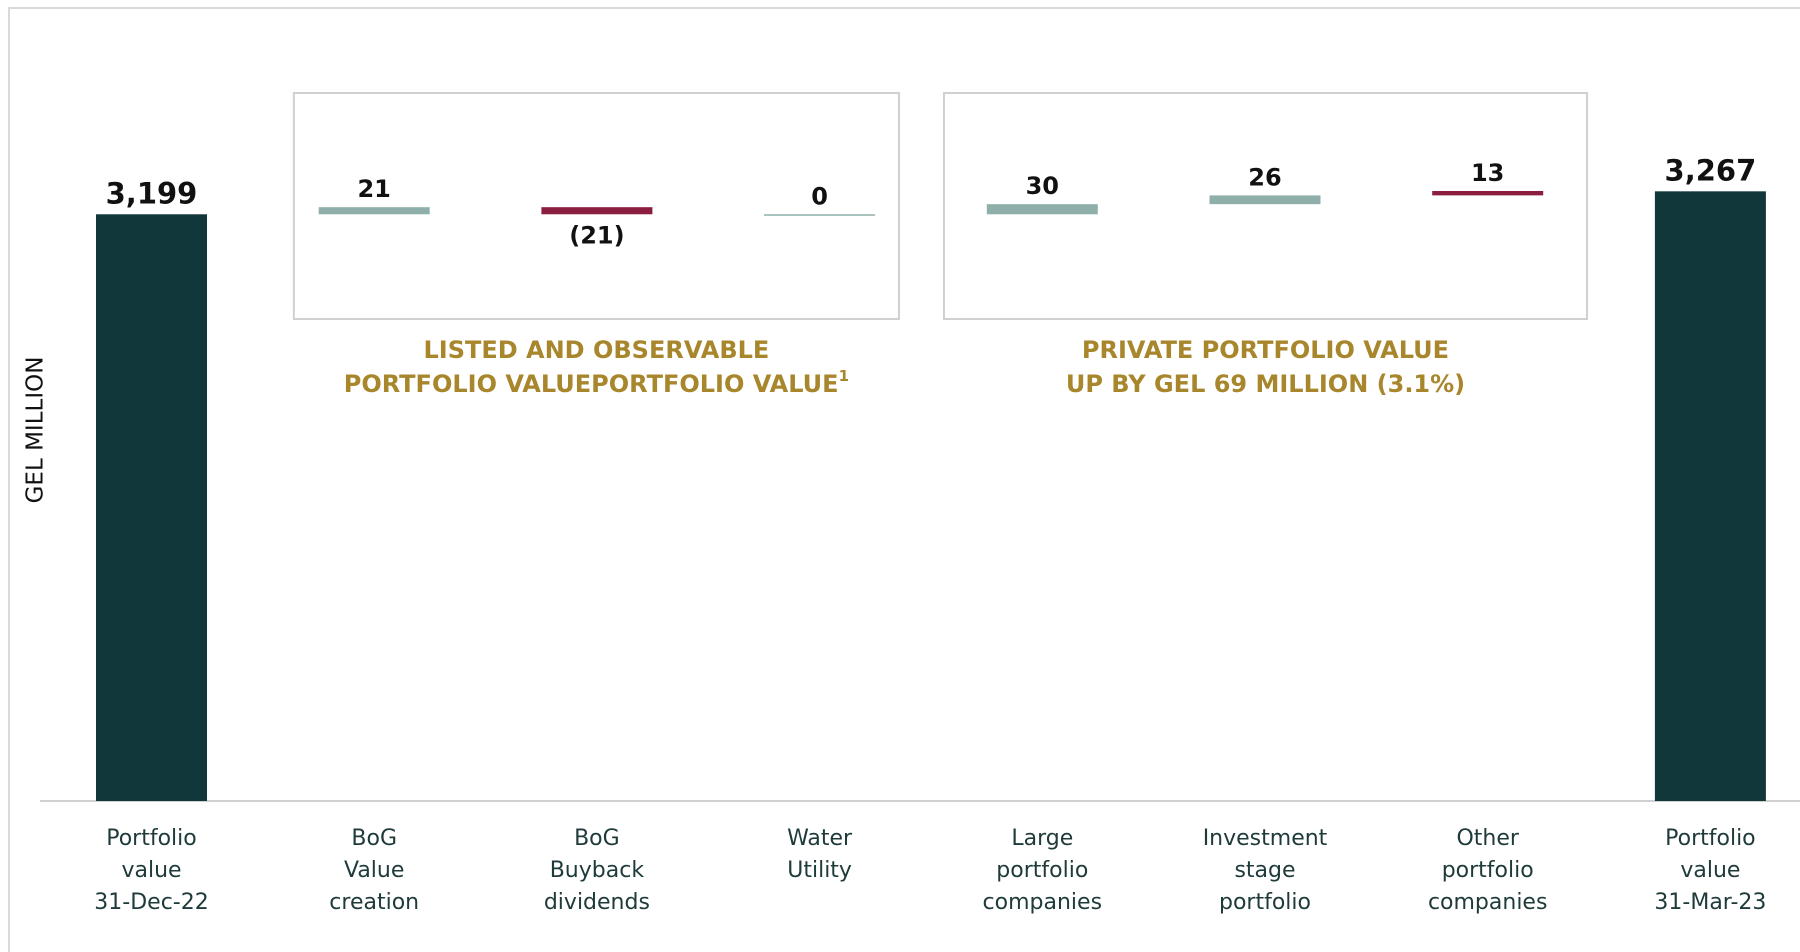  What do you see at coordinates (1265, 350) in the screenshot?
I see `group-title: PRIVATE PORTFOLIO VALUE` at bounding box center [1265, 350].